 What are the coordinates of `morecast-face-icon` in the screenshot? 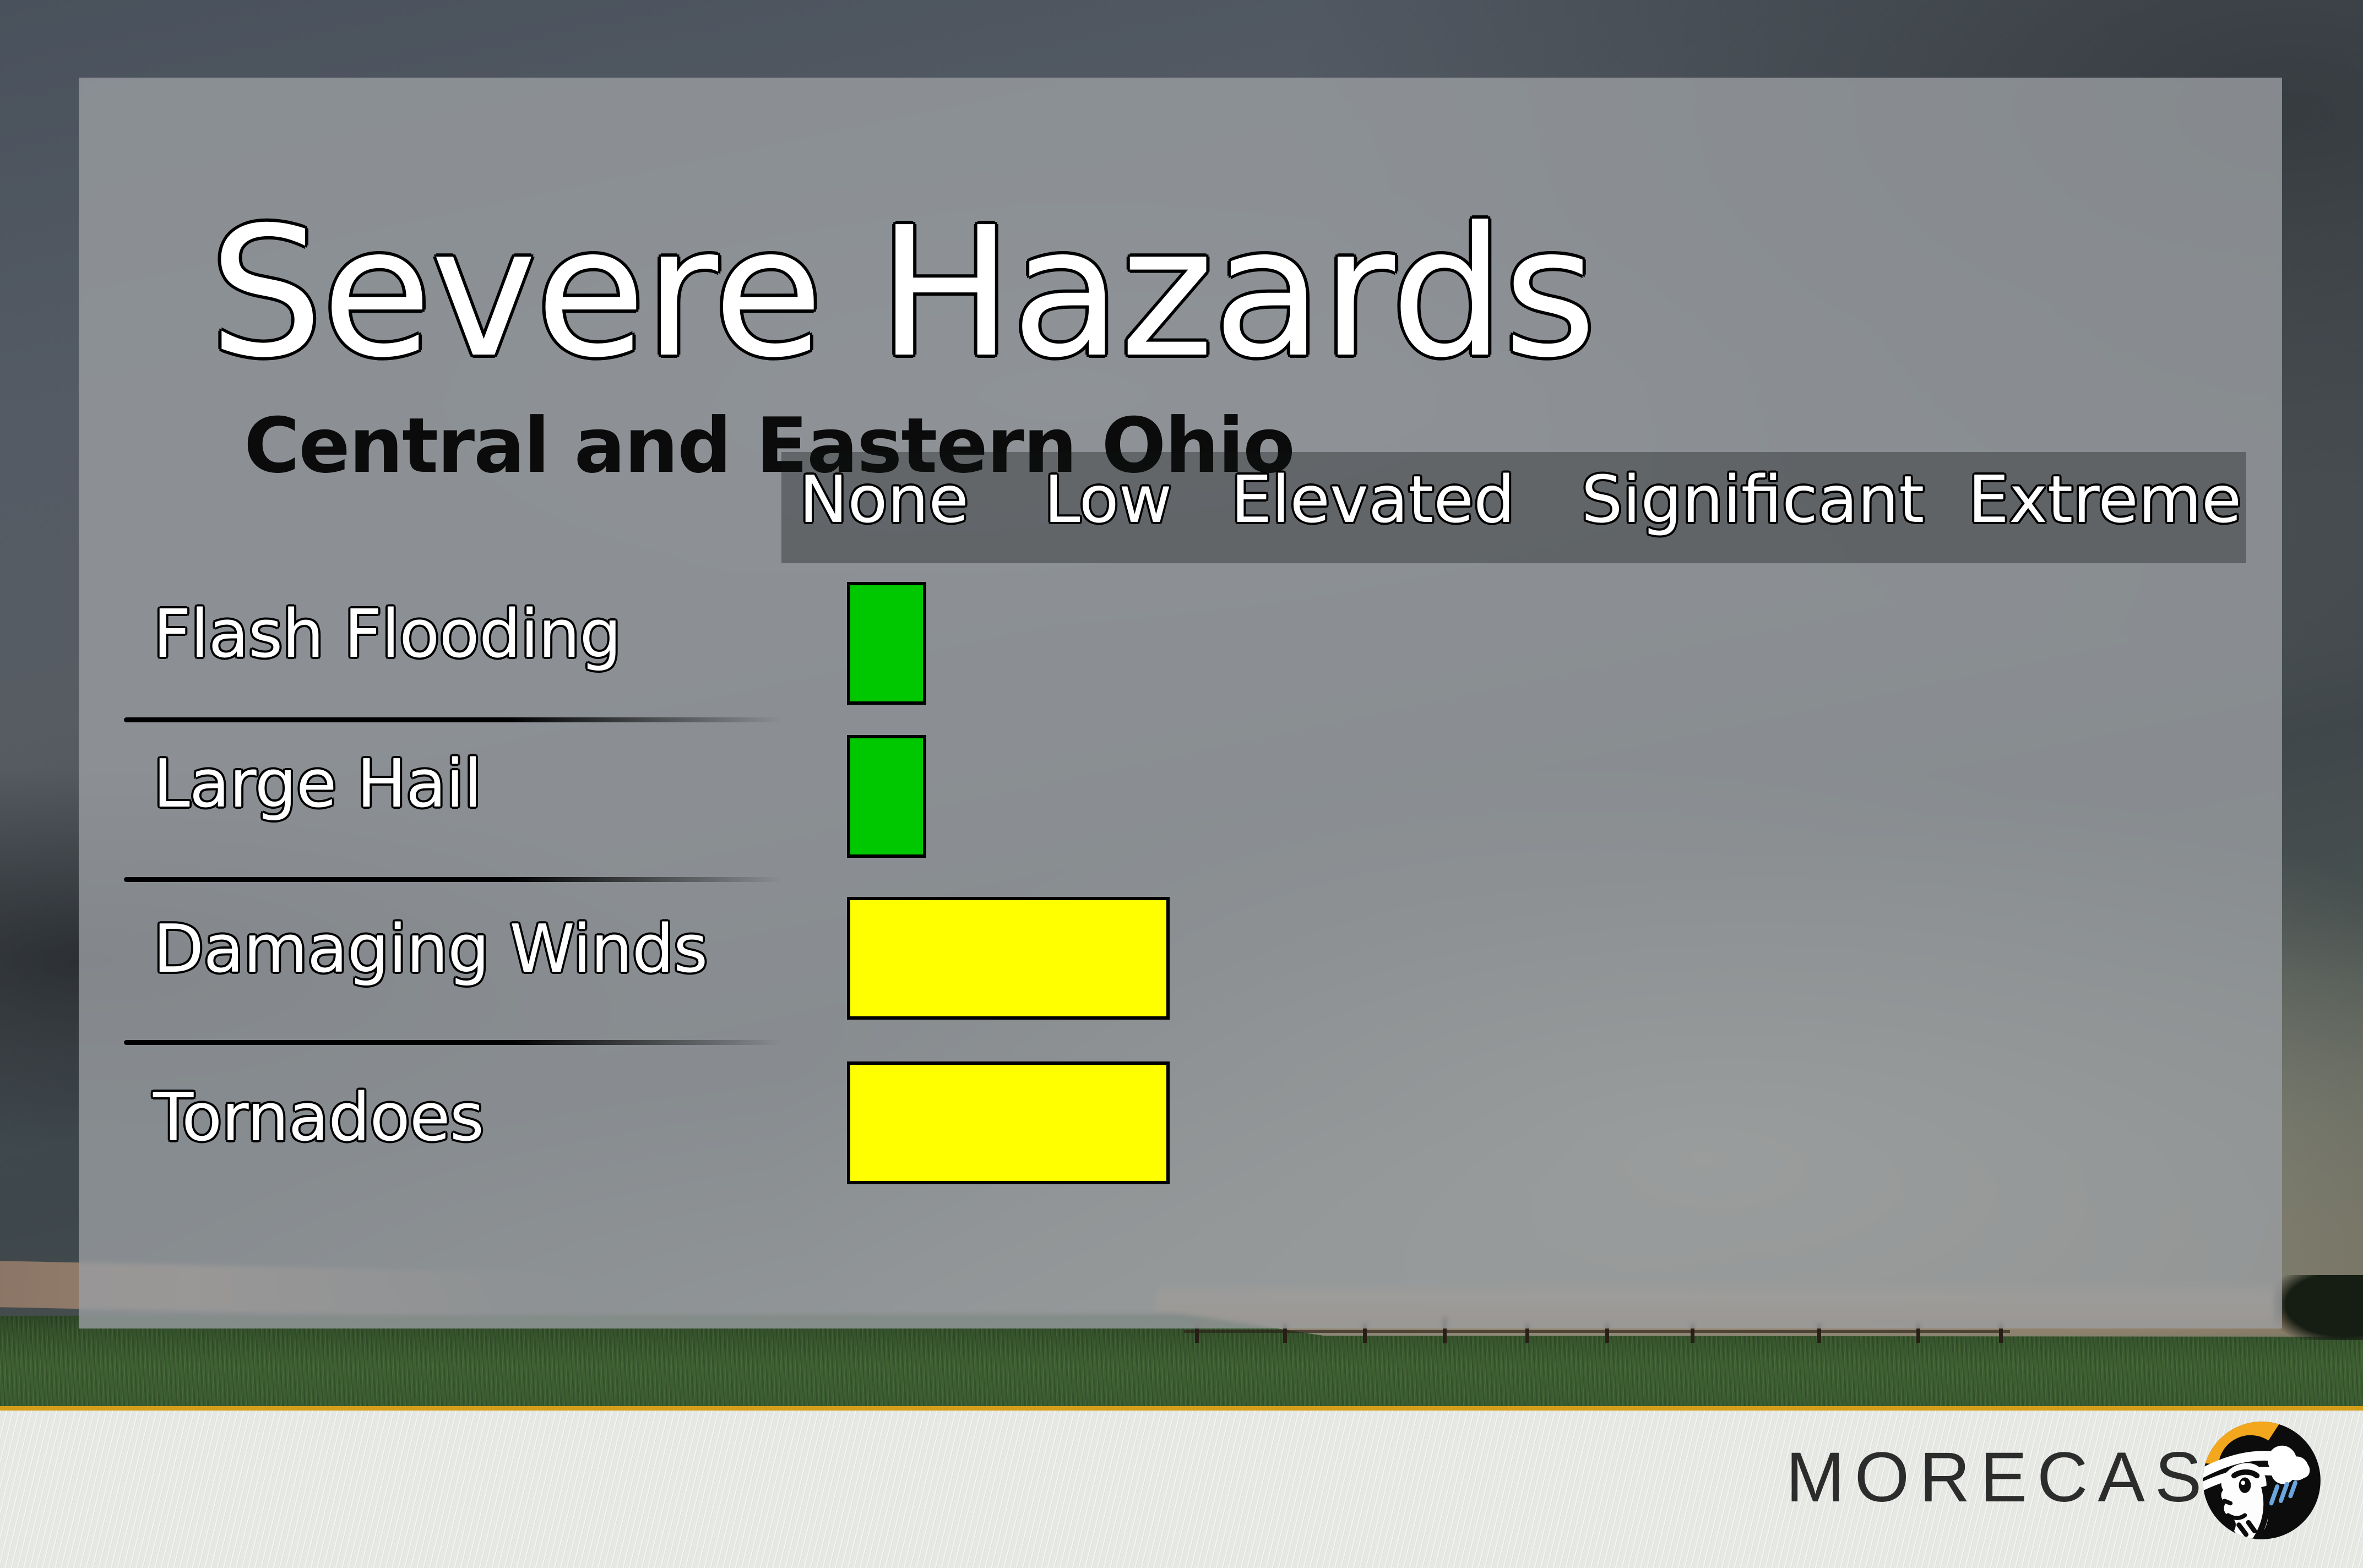 It's located at (2262, 1480).